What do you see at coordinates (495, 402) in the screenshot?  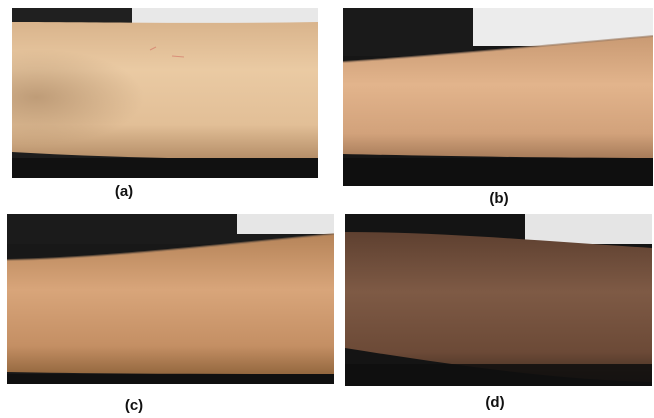 I see `caption-d: (d)` at bounding box center [495, 402].